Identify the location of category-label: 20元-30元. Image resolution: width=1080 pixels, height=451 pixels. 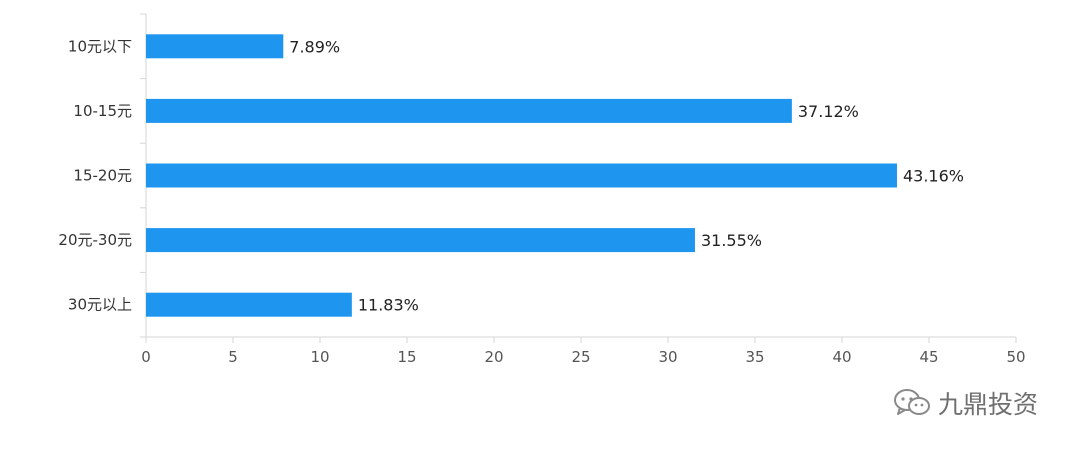
(95, 240).